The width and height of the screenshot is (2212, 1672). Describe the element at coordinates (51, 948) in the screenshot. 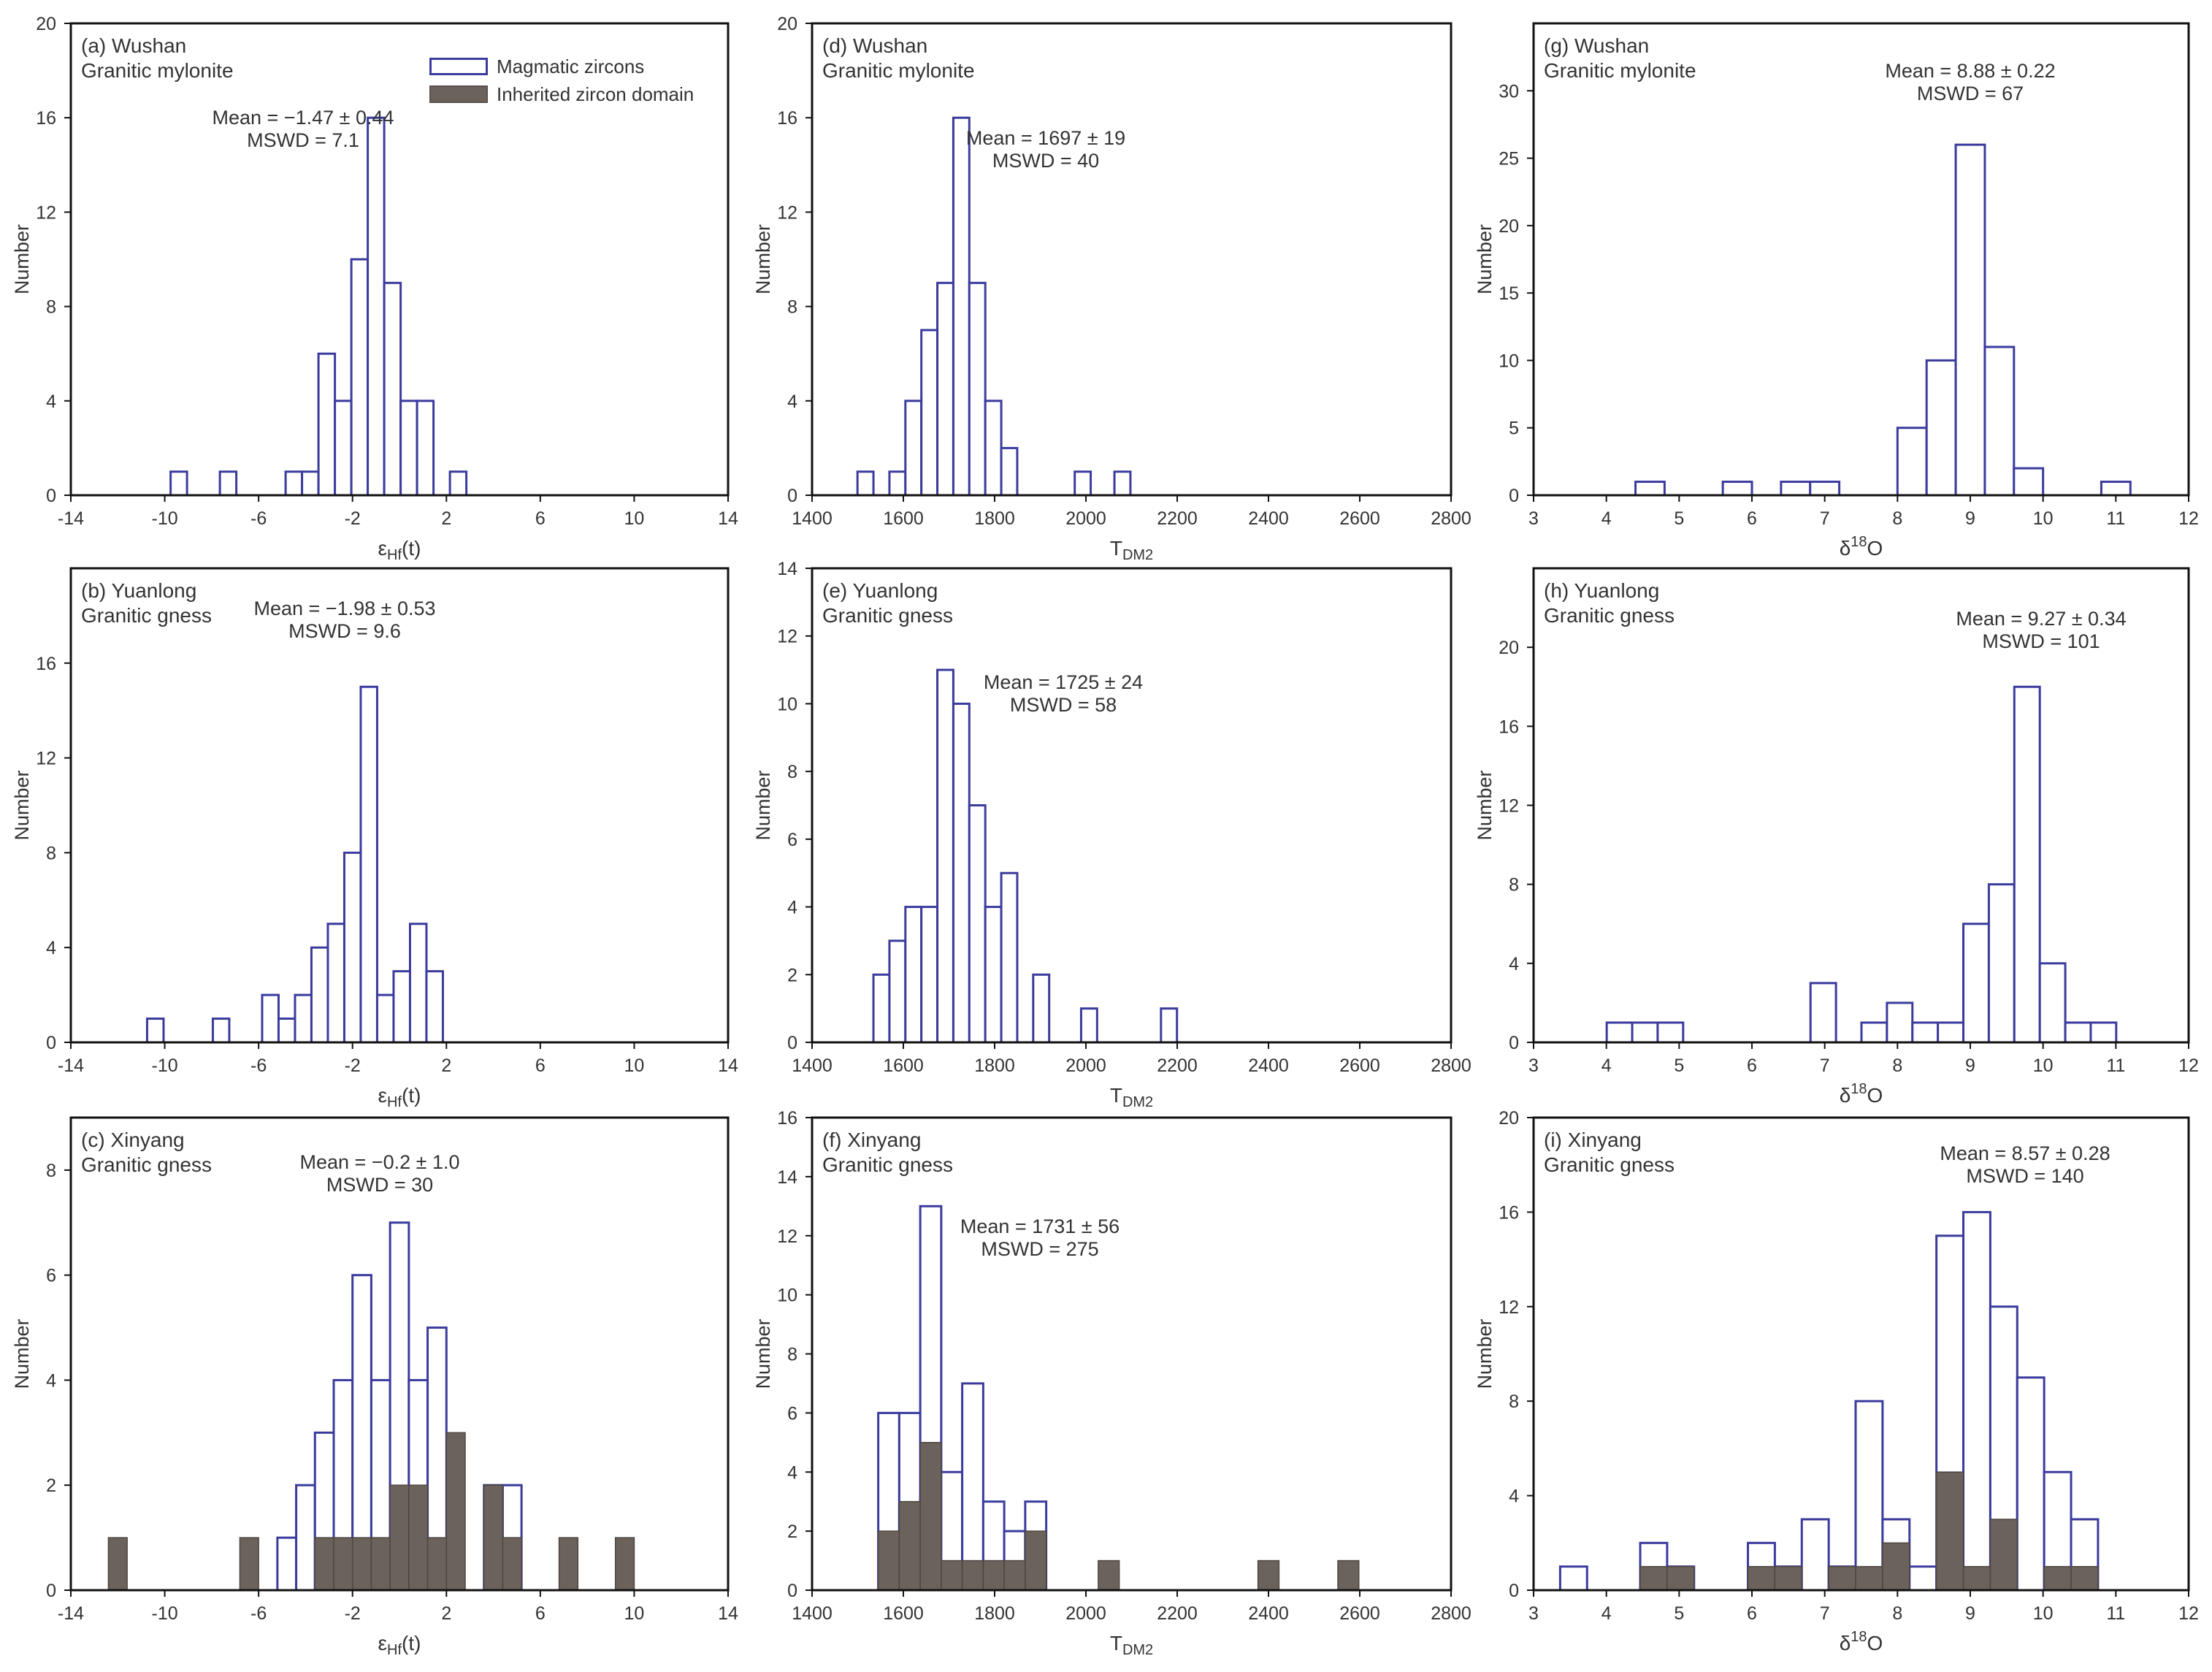

I see `y-tick-label: 4` at that location.